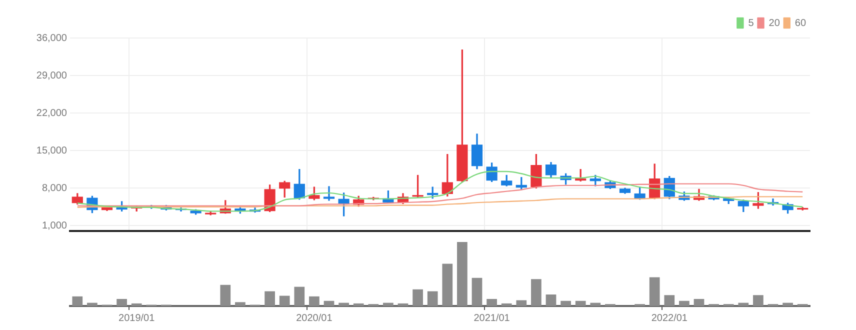 Image resolution: width=856 pixels, height=330 pixels. What do you see at coordinates (492, 318) in the screenshot?
I see `x-tick-label: 2021/01` at bounding box center [492, 318].